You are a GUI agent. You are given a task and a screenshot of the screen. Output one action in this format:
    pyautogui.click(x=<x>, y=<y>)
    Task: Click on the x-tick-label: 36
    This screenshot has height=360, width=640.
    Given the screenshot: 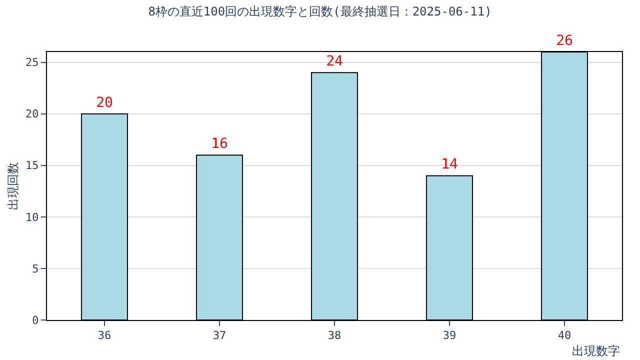 What is the action you would take?
    pyautogui.click(x=105, y=335)
    